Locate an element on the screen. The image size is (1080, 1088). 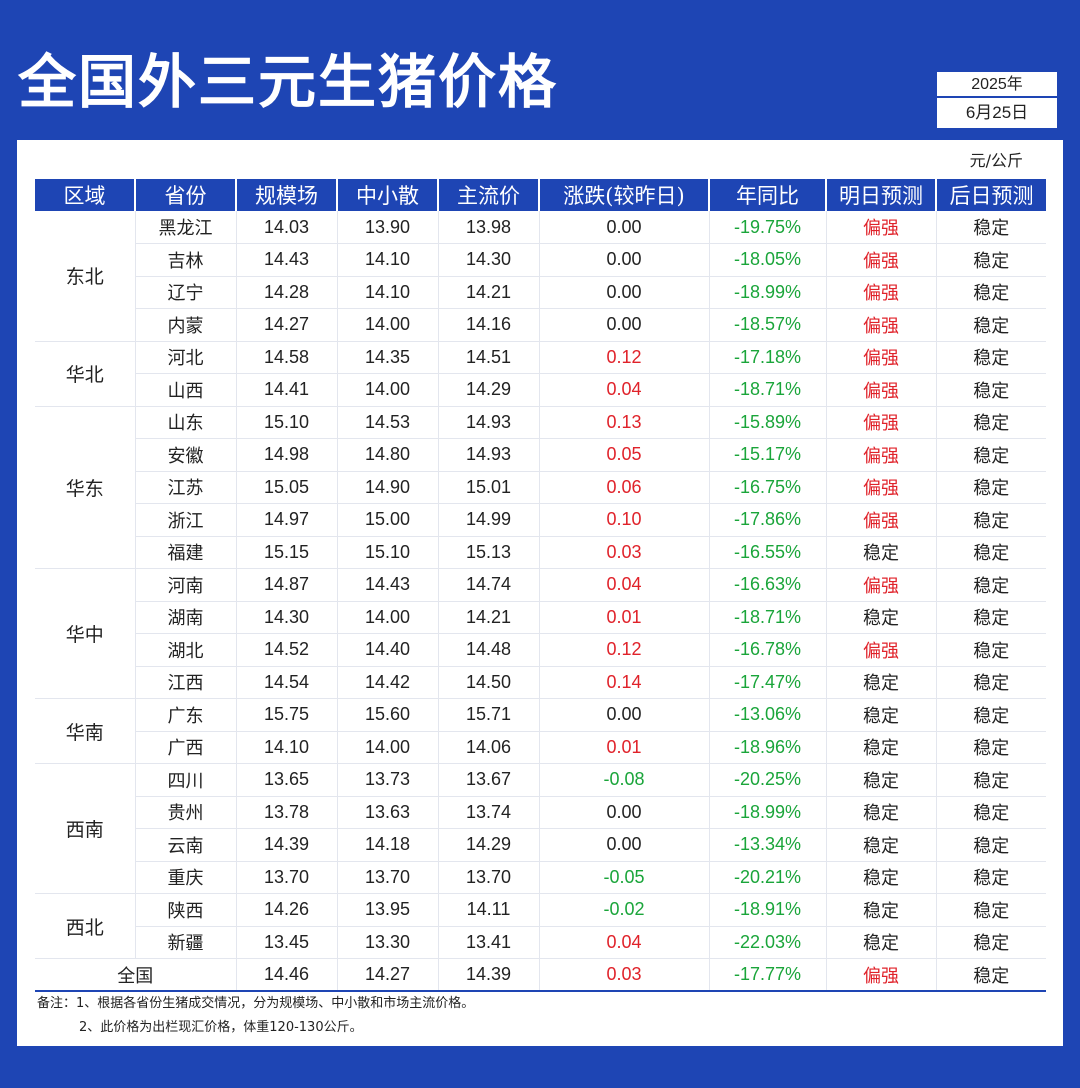
scale-farm-price: 14.52 is located at coordinates (287, 650).